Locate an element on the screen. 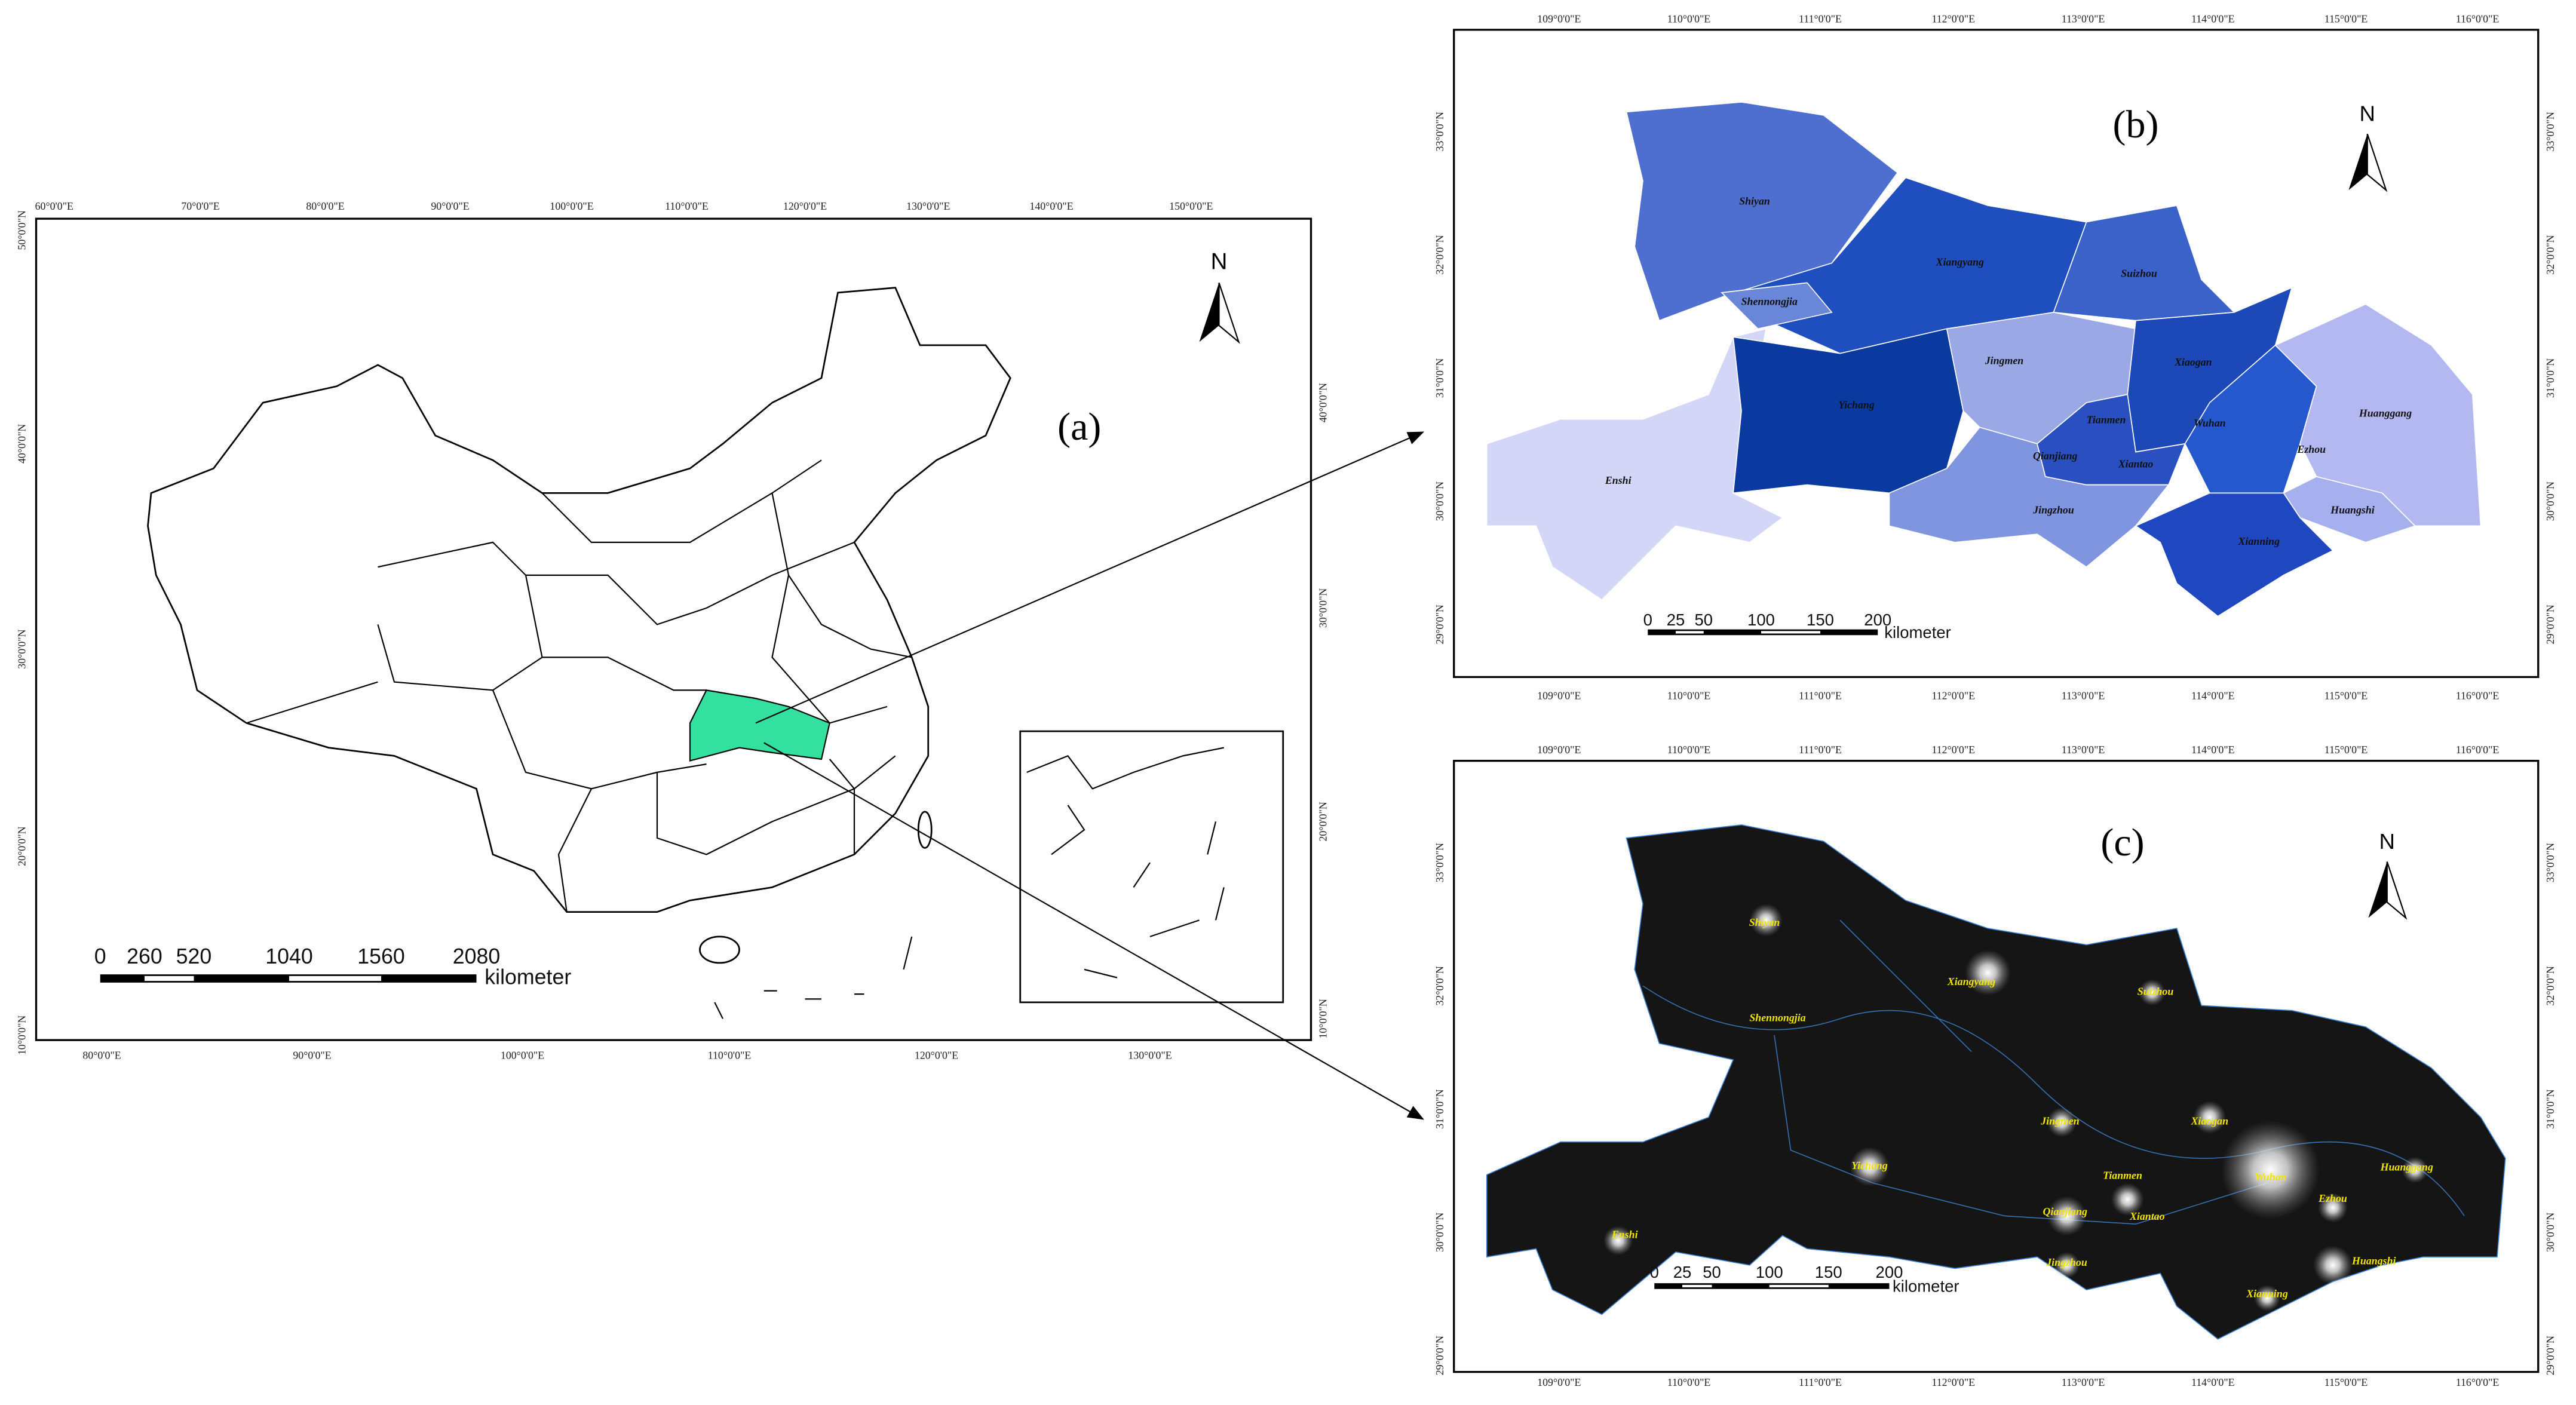  top-coordinate: 70°0'0"E is located at coordinates (200, 206).